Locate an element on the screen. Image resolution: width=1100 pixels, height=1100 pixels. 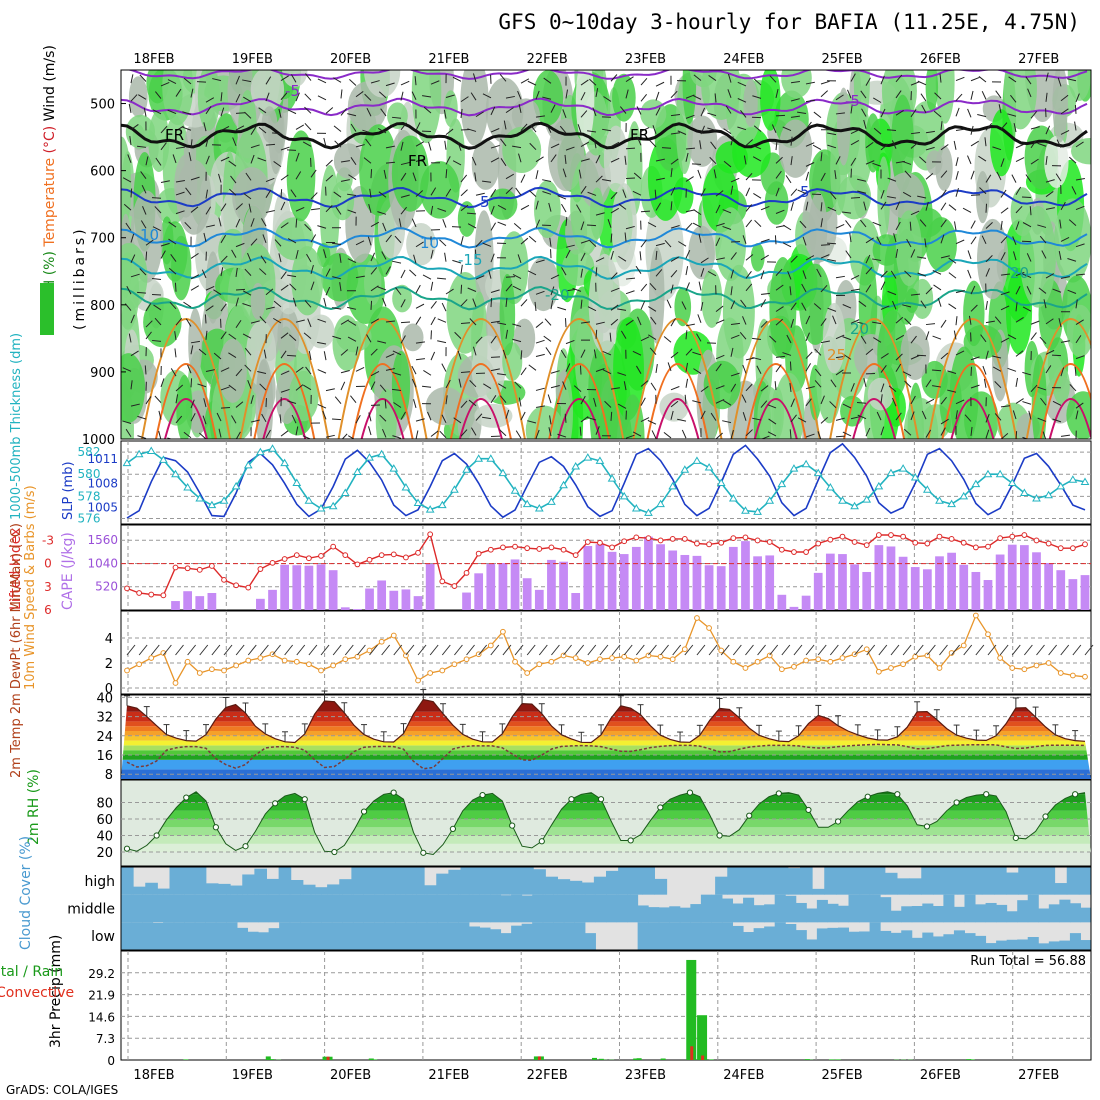
rh-tick-label: 20 is located at coordinates (104, 853).